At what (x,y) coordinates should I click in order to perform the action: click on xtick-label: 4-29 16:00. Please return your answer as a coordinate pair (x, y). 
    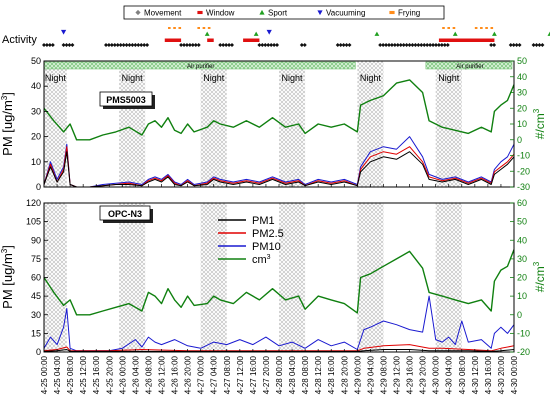
    Looking at the image, I should click on (410, 374).